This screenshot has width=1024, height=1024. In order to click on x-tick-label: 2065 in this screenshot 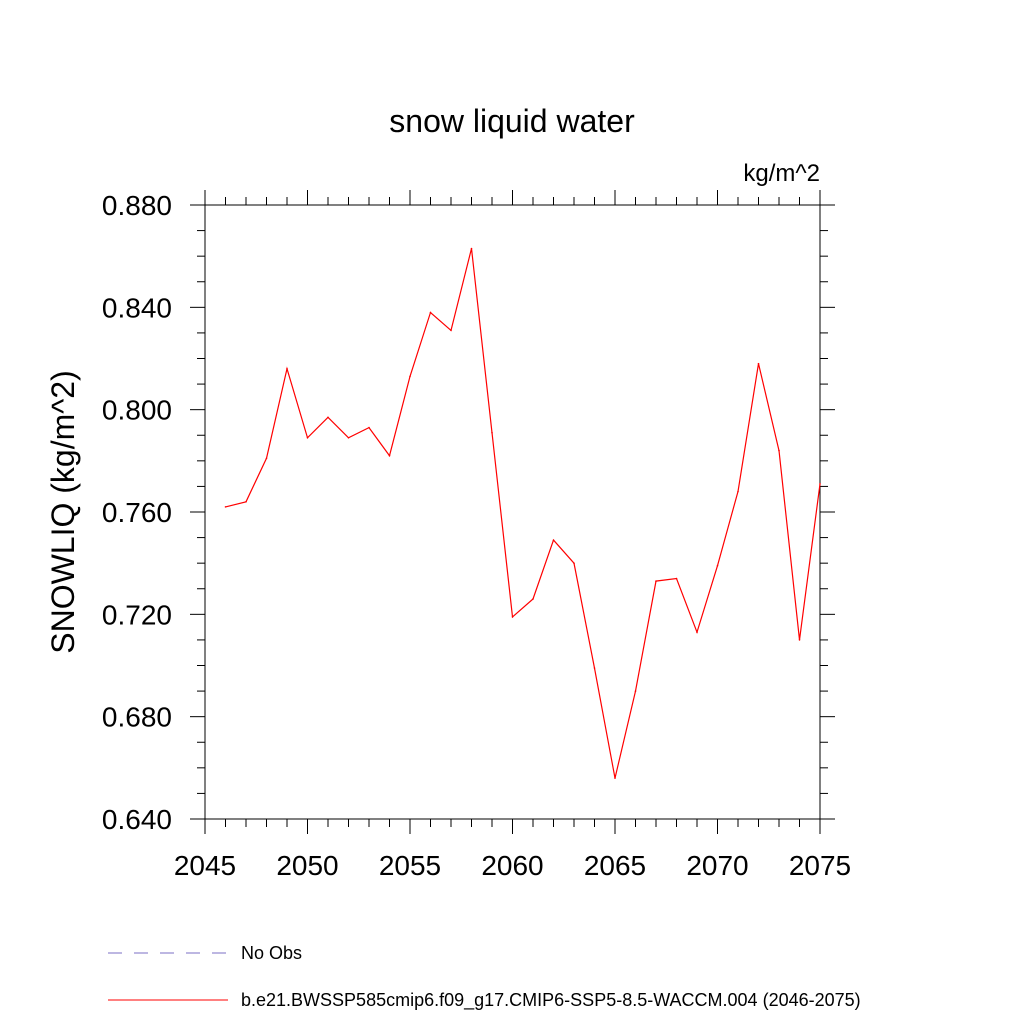, I will do `click(615, 865)`.